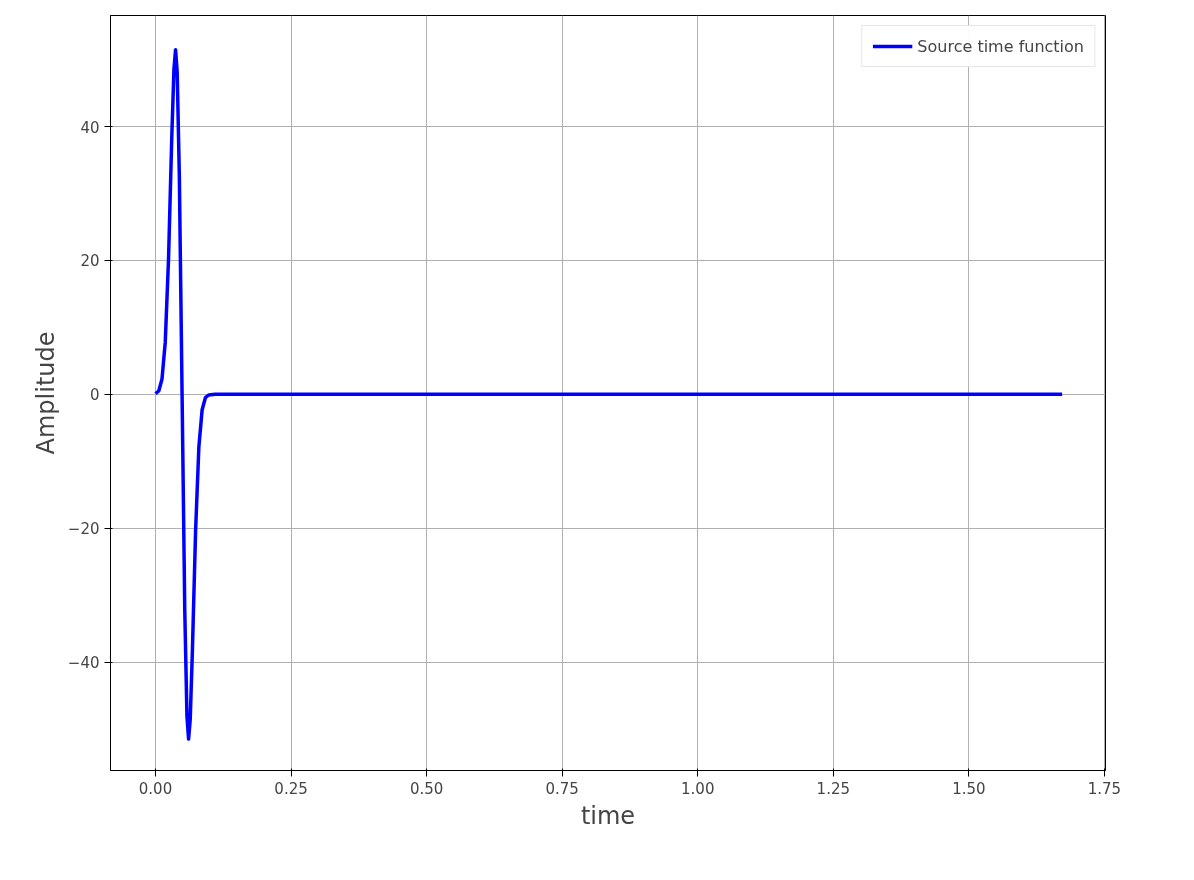 This screenshot has width=1194, height=880. Describe the element at coordinates (155, 788) in the screenshot. I see `x-tick-label: 0.00` at that location.